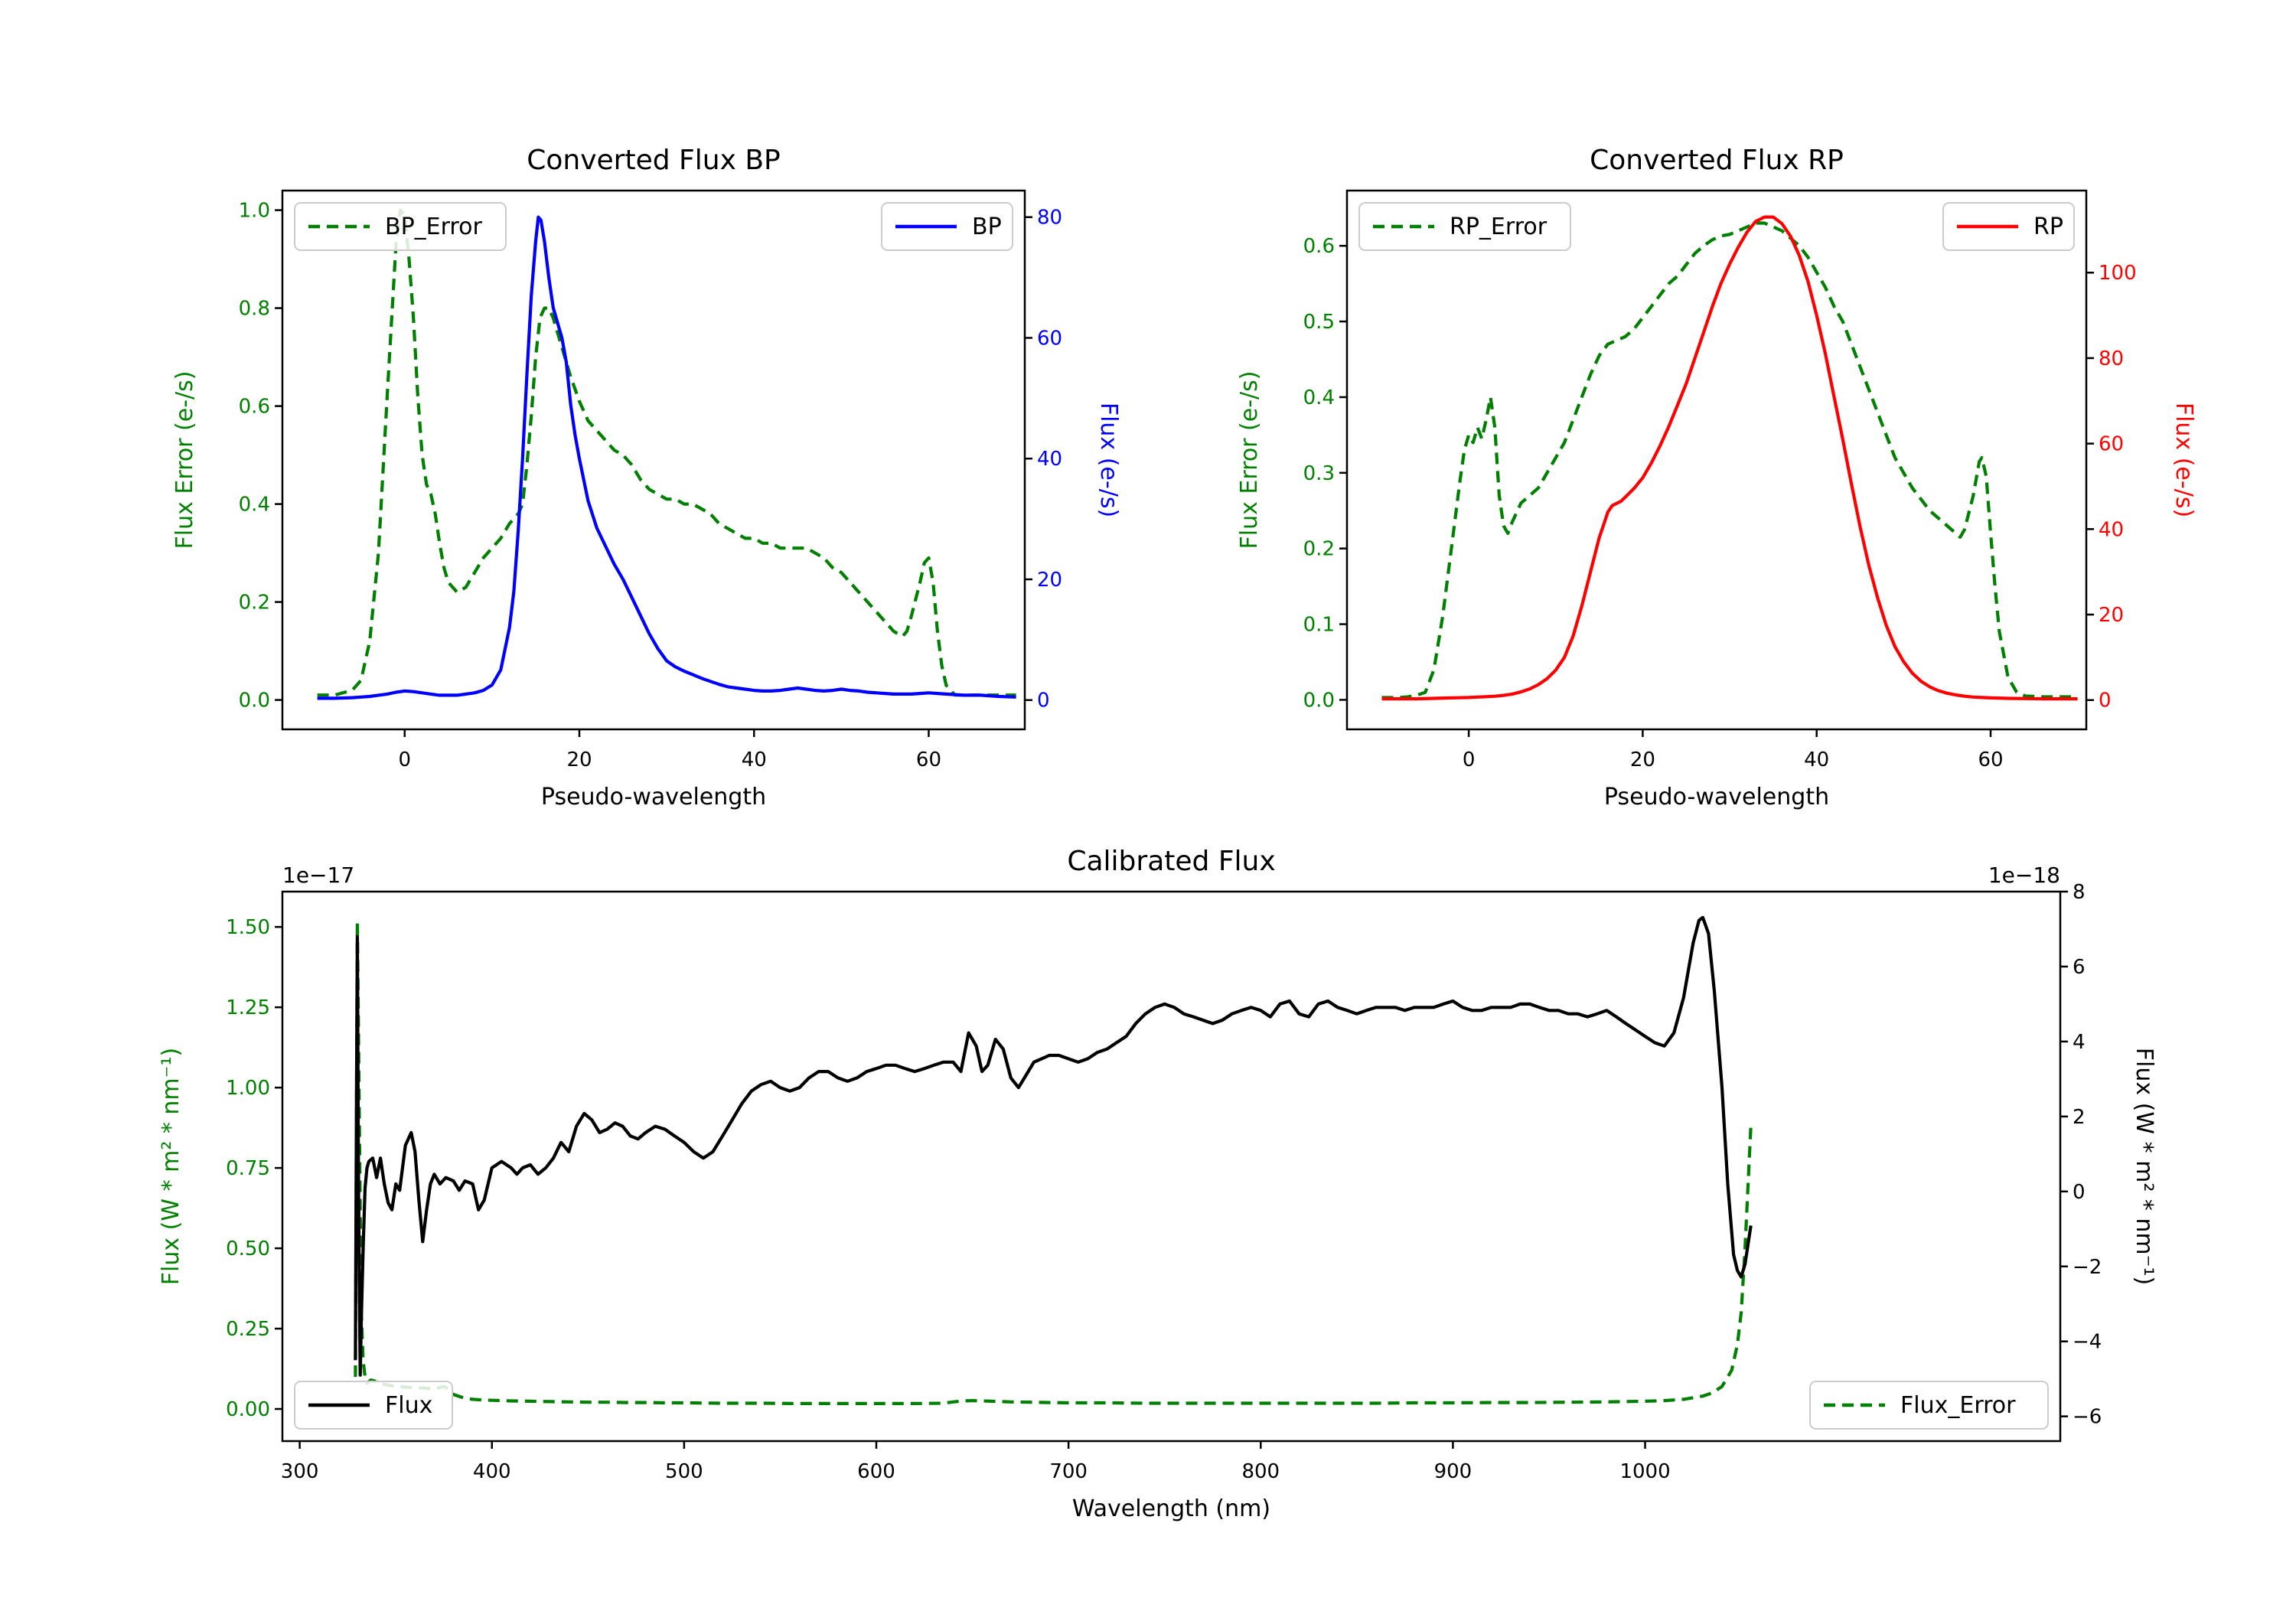 The width and height of the screenshot is (2296, 1611). I want to click on y-tick-label-left: 0.75, so click(248, 1168).